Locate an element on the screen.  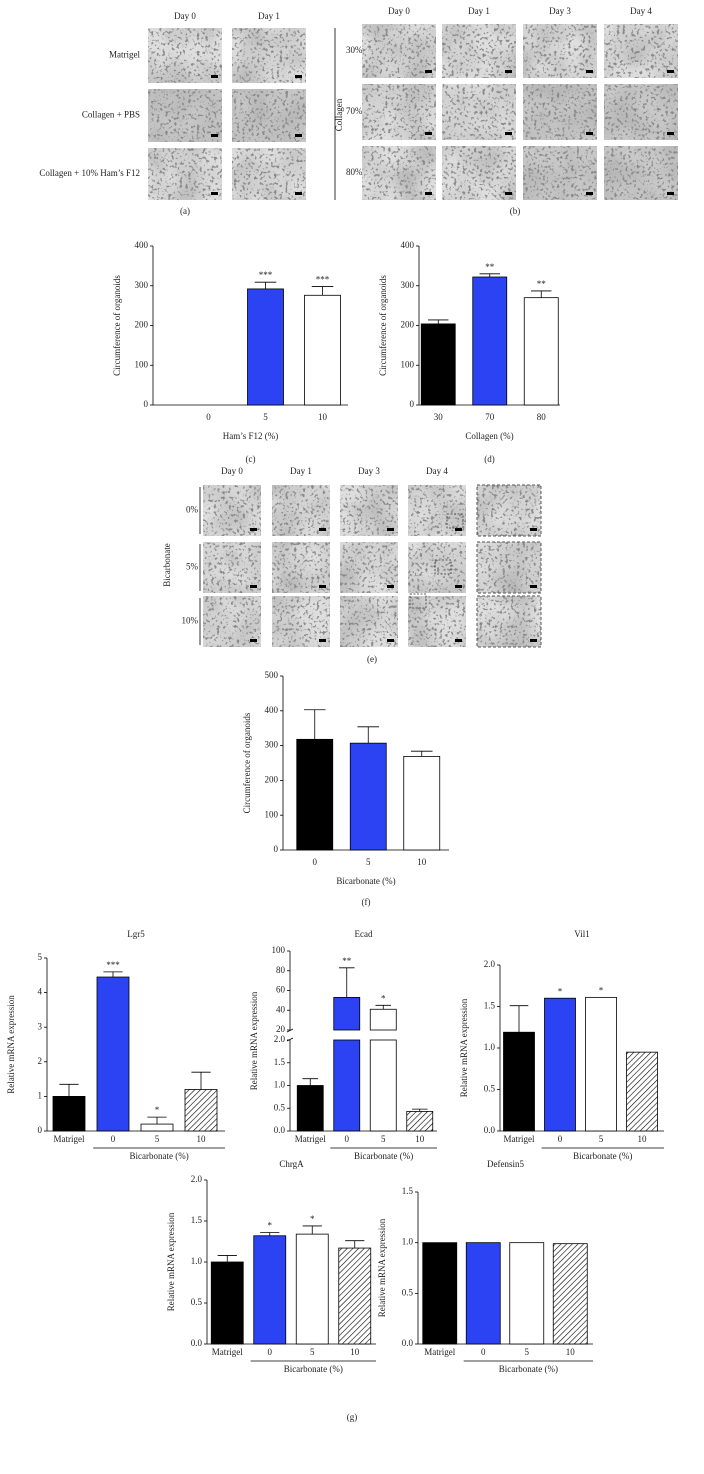
y-tick-label: 2.0 is located at coordinates (490, 964).